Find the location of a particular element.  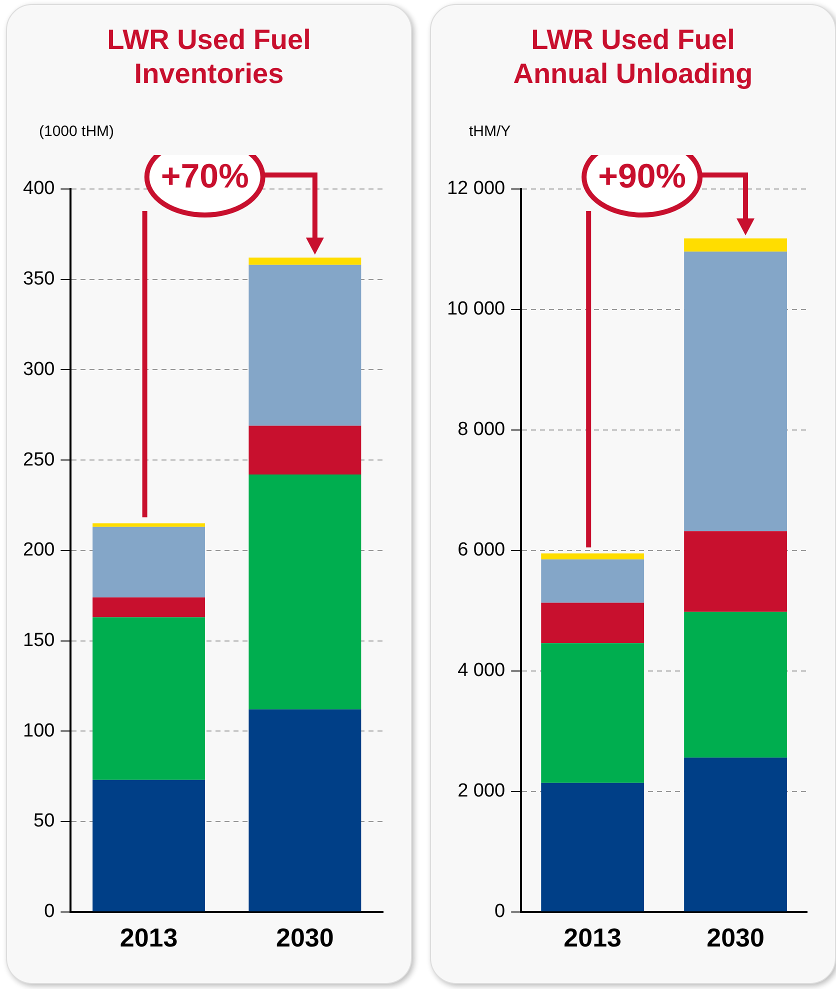

chart-title: LWR Used Fuel Inventories is located at coordinates (209, 57).